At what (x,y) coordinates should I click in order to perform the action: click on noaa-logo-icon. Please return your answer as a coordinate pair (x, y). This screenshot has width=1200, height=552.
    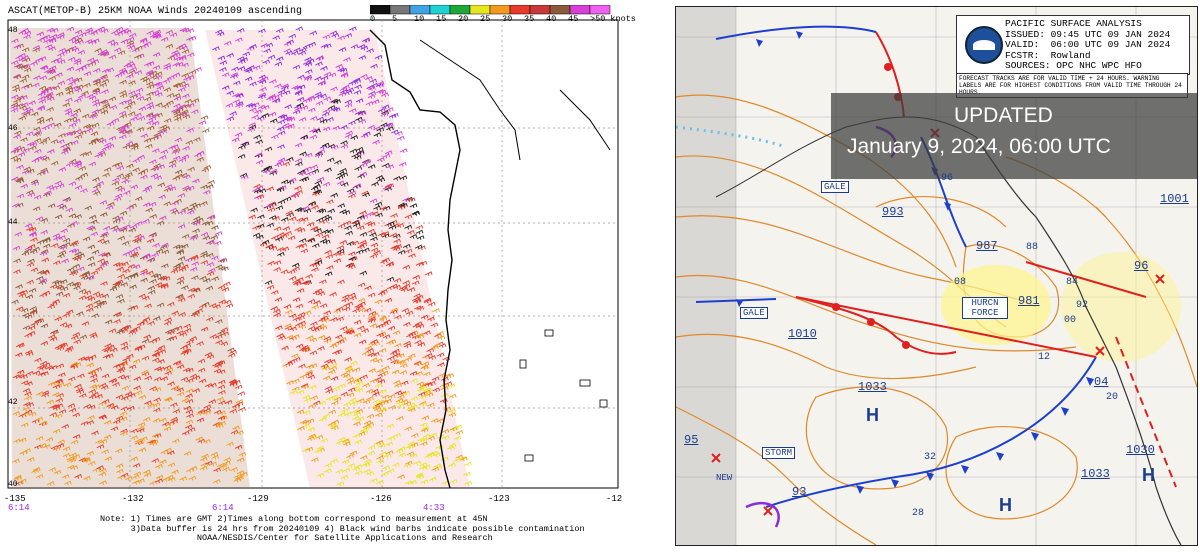
    Looking at the image, I should click on (984, 45).